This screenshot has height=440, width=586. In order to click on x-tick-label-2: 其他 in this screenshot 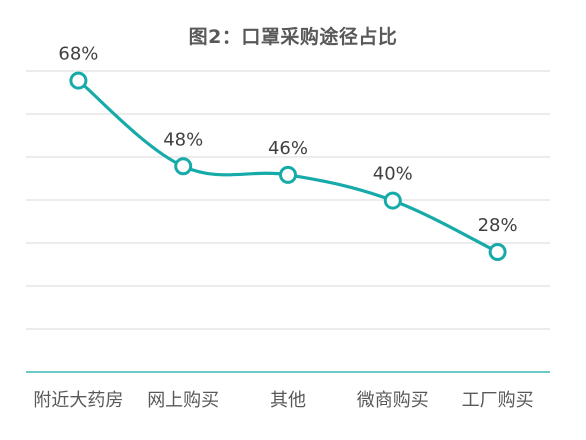, I will do `click(288, 400)`.